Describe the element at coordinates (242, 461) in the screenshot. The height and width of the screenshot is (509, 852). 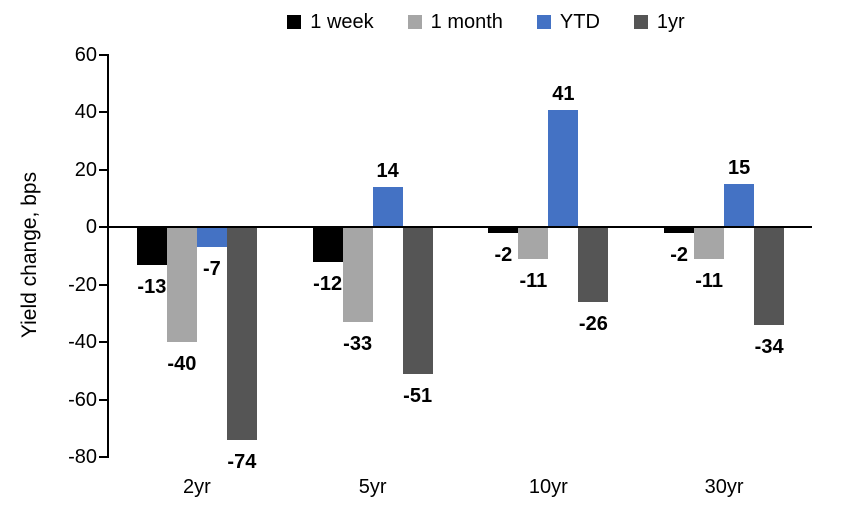
I see `bar-label-1yr-2yr: -74` at that location.